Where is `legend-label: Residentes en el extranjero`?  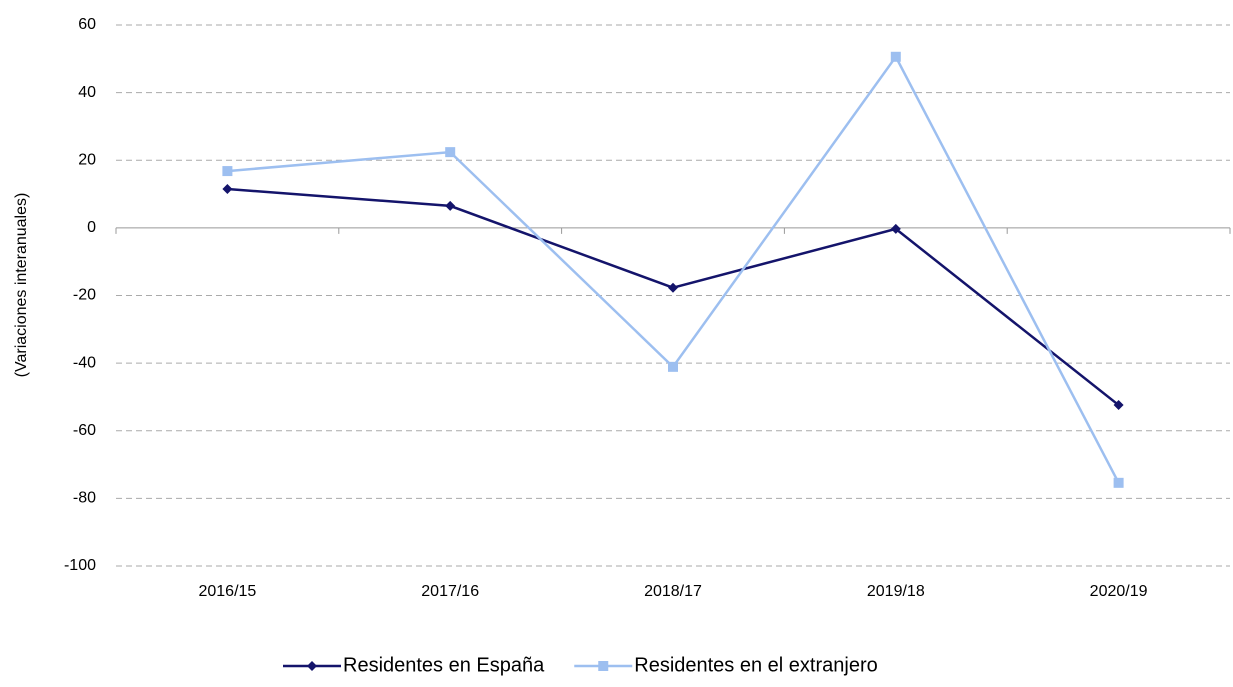
legend-label: Residentes en el extranjero is located at coordinates (755, 665).